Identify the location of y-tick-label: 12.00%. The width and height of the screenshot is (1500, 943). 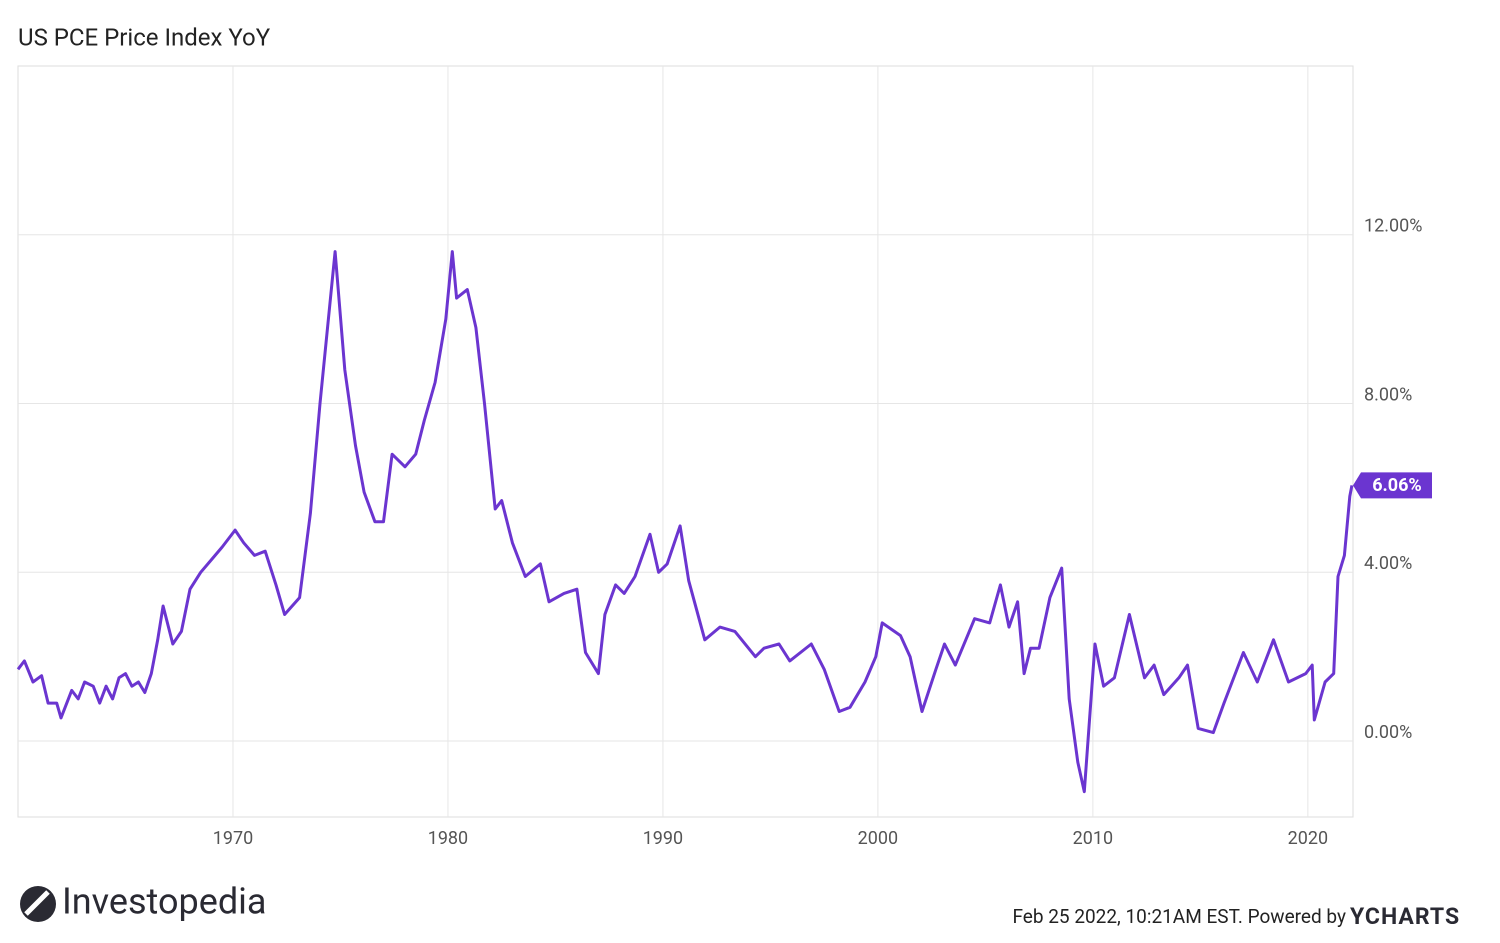
(1393, 226).